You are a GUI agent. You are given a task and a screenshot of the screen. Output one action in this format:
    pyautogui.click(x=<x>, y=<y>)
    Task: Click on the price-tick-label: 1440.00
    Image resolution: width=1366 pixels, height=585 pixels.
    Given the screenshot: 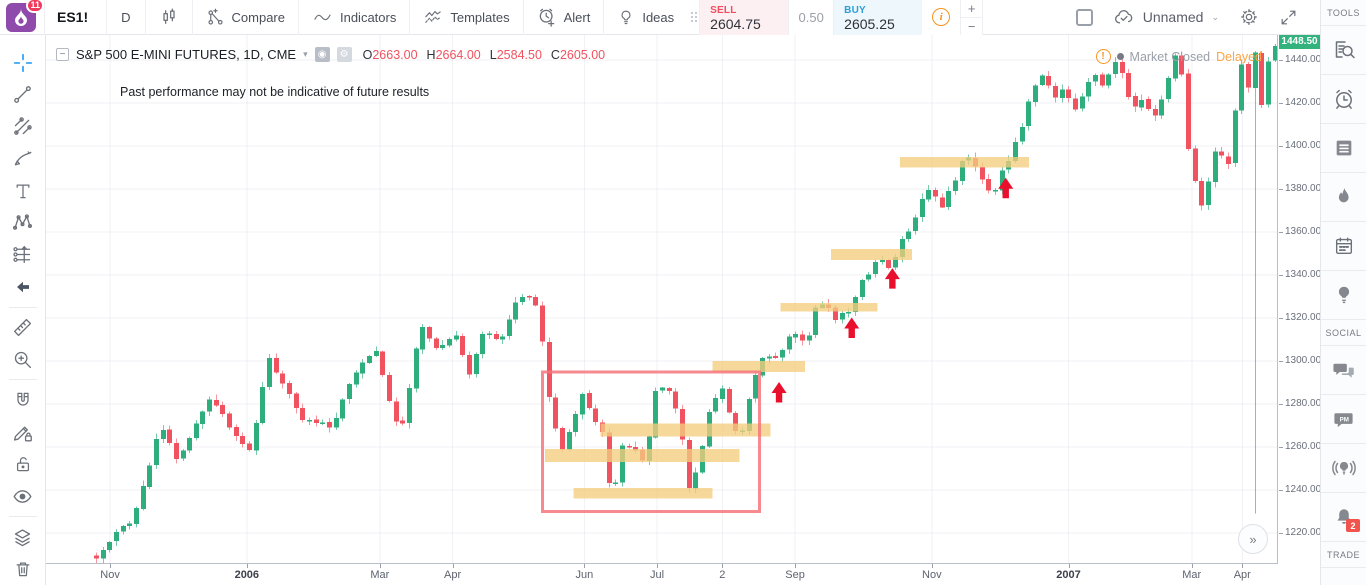 What is the action you would take?
    pyautogui.click(x=1300, y=59)
    